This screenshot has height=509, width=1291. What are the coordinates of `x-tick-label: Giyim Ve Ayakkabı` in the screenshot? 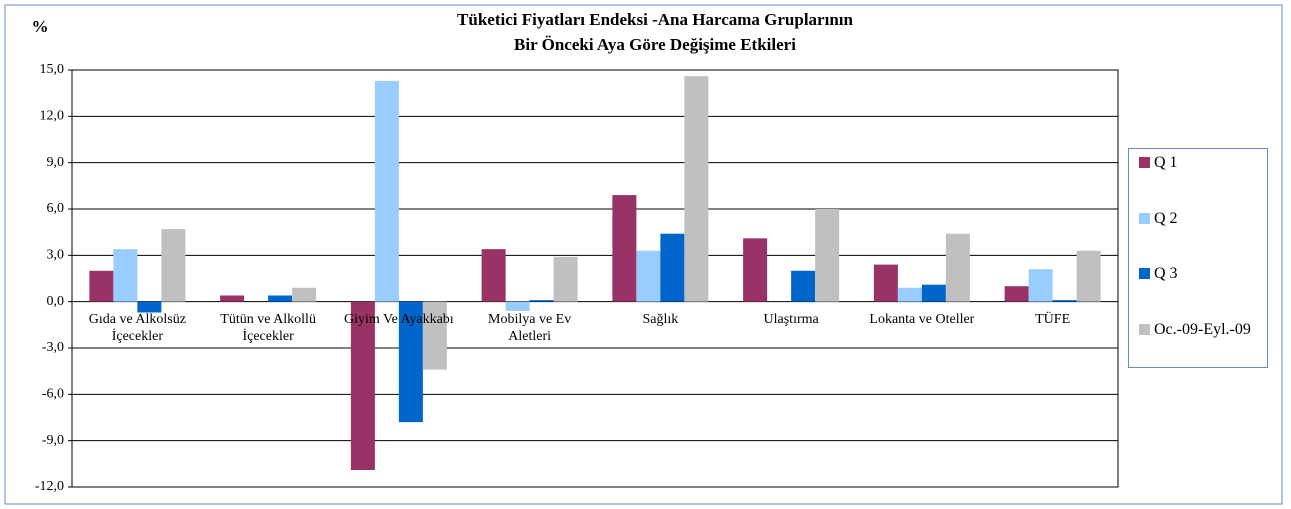 It's located at (399, 319).